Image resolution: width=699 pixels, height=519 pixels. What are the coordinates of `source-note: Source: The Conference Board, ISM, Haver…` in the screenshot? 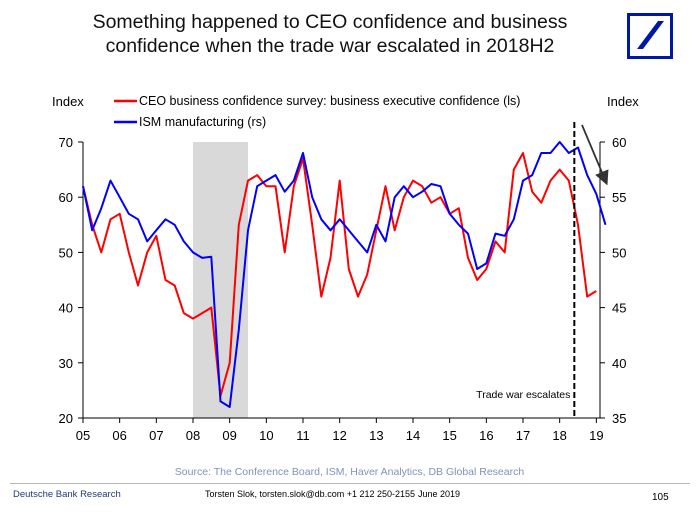 It's located at (349, 472).